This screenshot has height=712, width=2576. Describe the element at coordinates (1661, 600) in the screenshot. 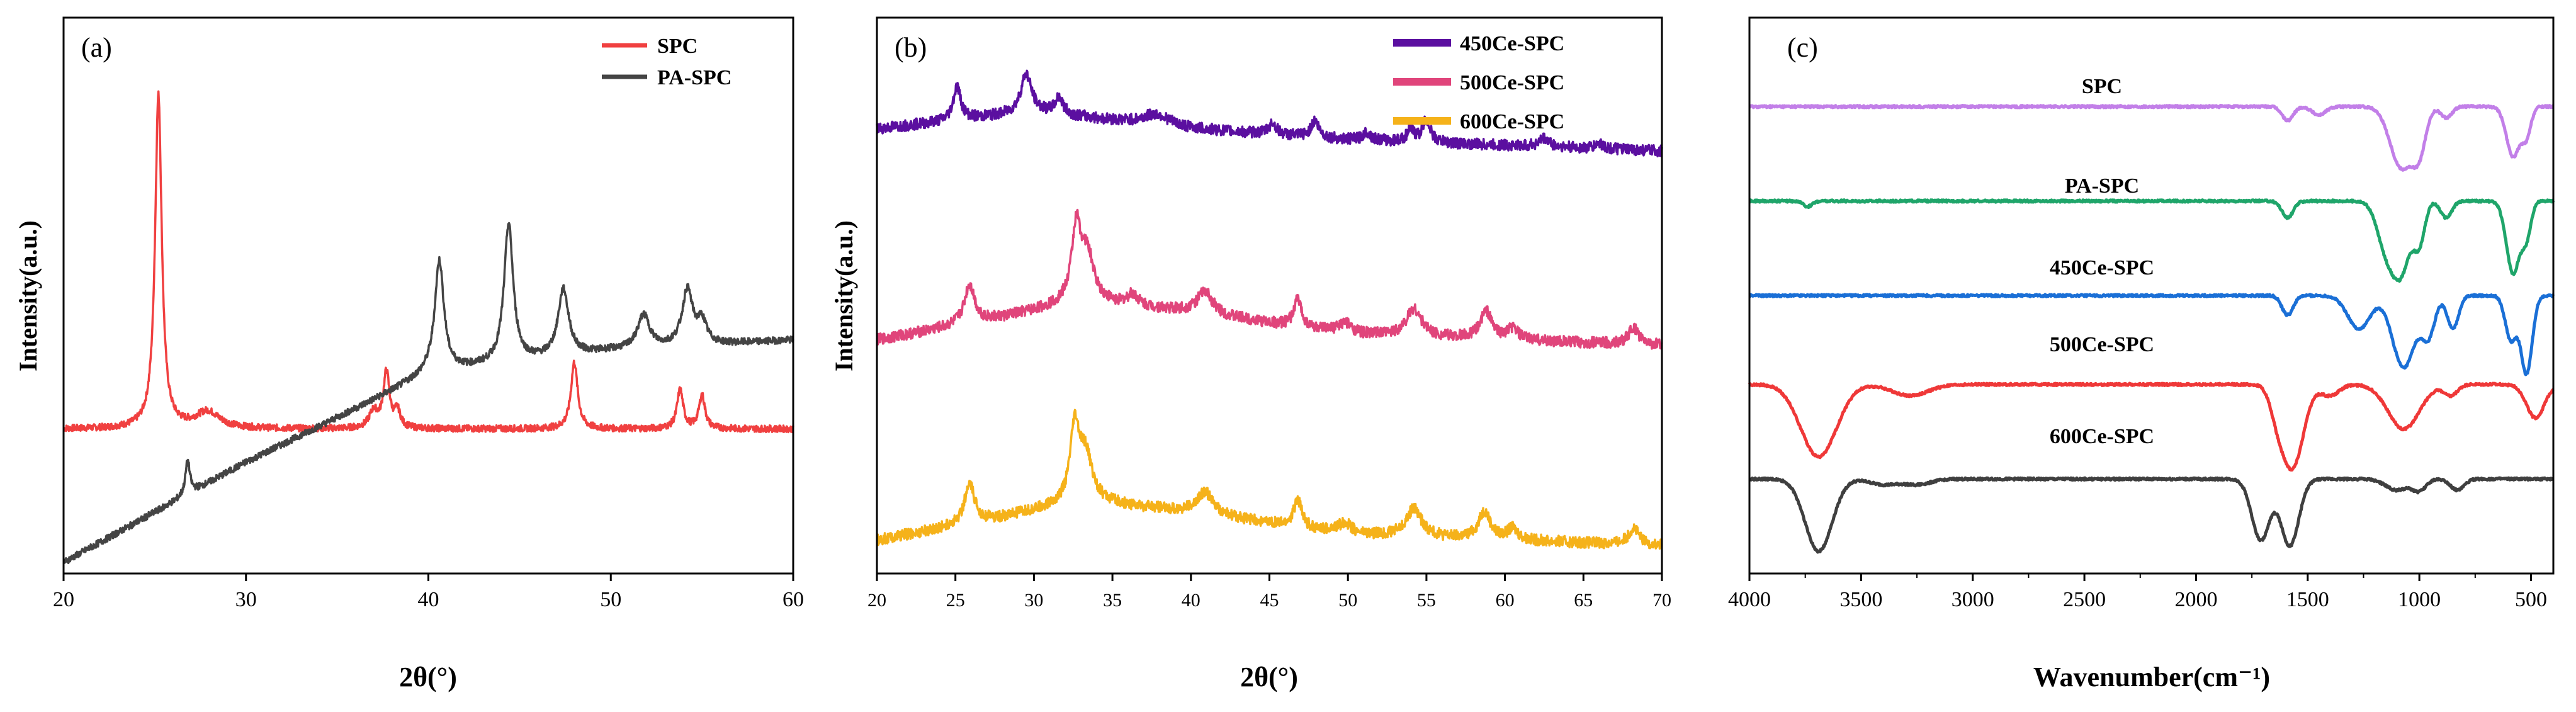

I see `x-tick-label: 70` at that location.